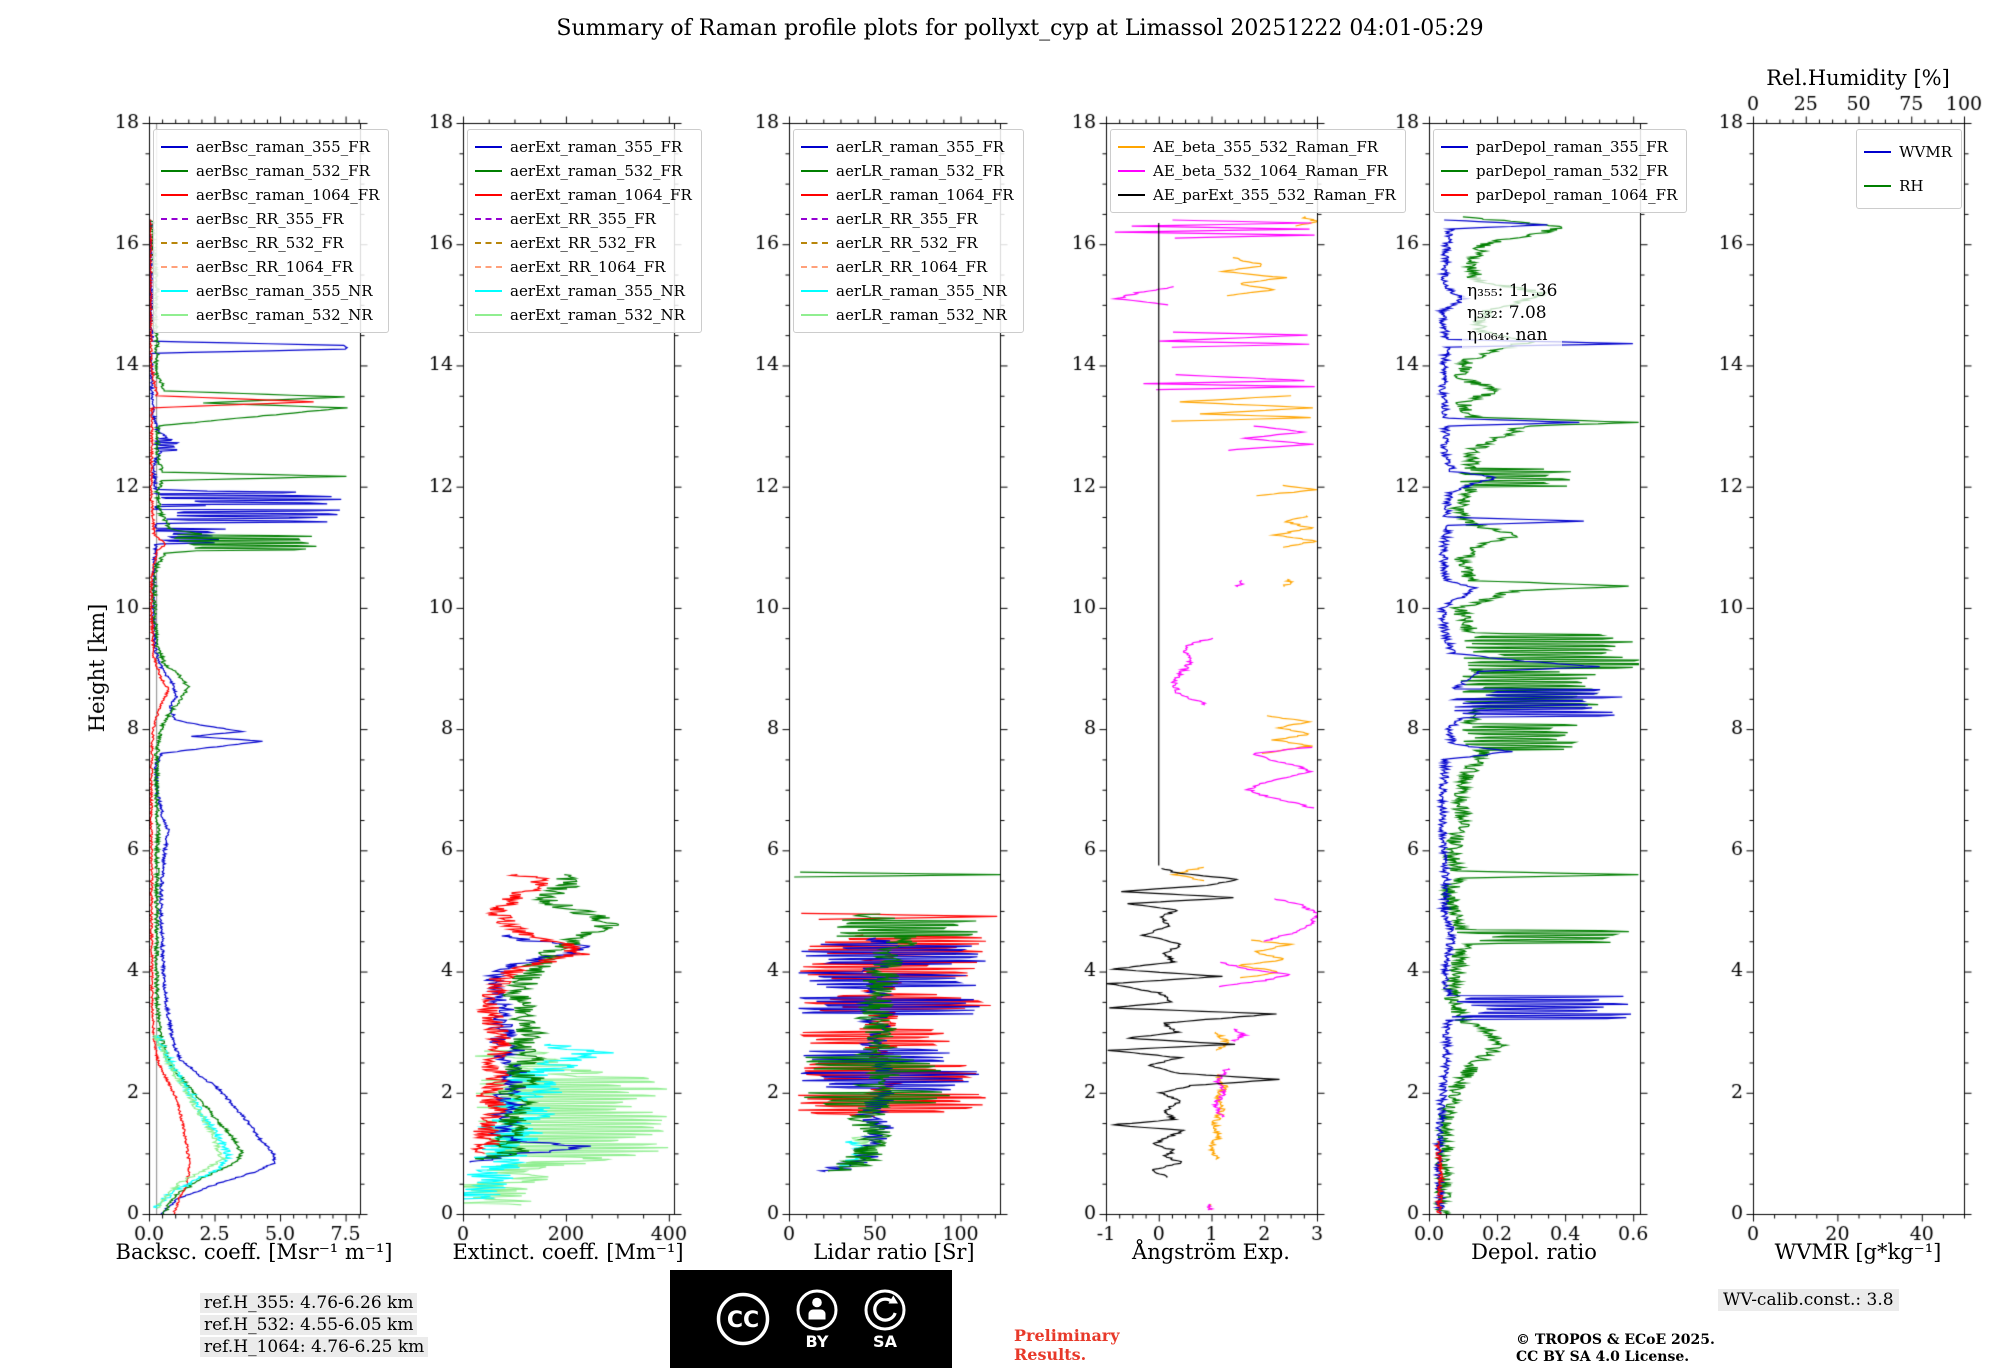 This screenshot has width=2000, height=1368. Describe the element at coordinates (885, 1341) in the screenshot. I see `sa-label: SA` at that location.